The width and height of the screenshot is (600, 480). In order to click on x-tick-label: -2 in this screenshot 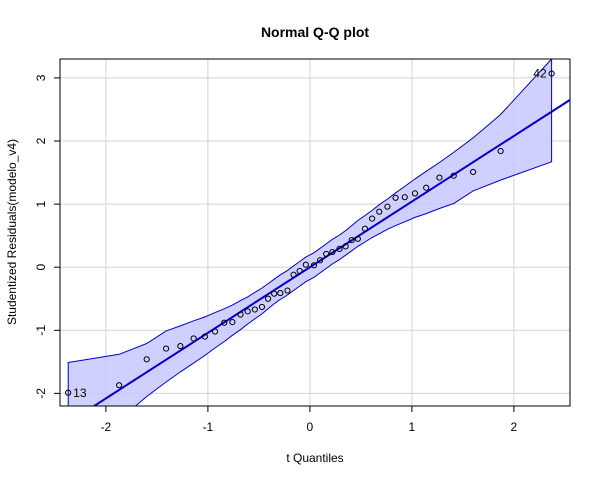, I will do `click(106, 427)`.